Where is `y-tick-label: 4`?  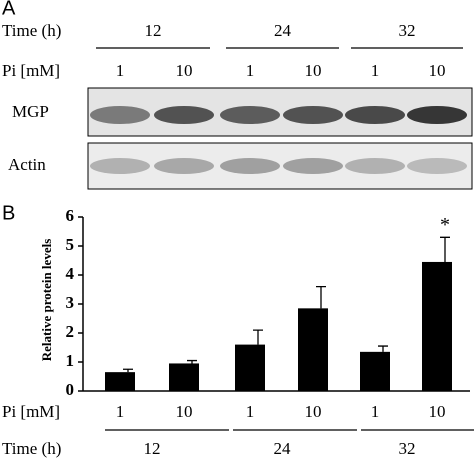
y-tick-label: 4 is located at coordinates (70, 273).